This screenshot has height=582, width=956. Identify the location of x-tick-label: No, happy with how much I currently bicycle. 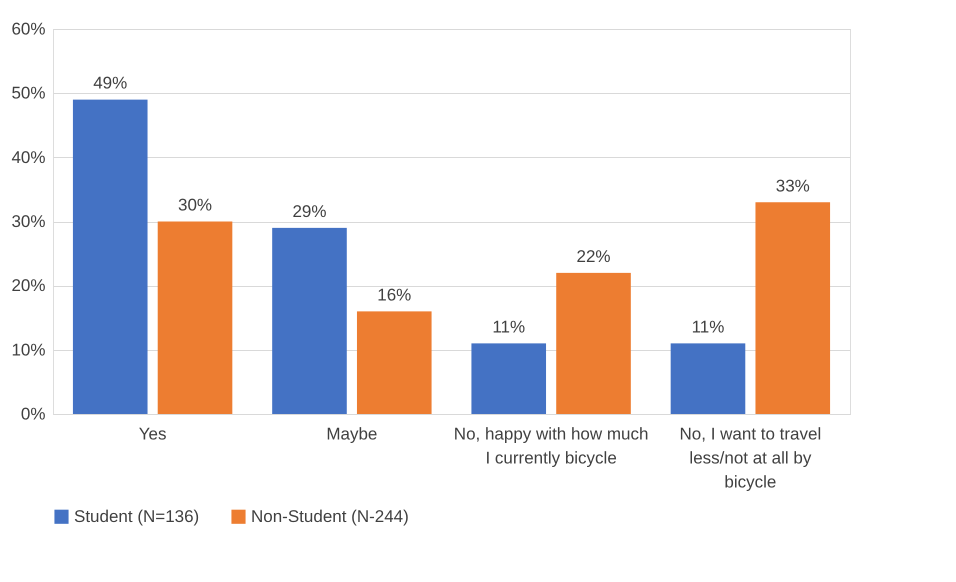
(551, 446).